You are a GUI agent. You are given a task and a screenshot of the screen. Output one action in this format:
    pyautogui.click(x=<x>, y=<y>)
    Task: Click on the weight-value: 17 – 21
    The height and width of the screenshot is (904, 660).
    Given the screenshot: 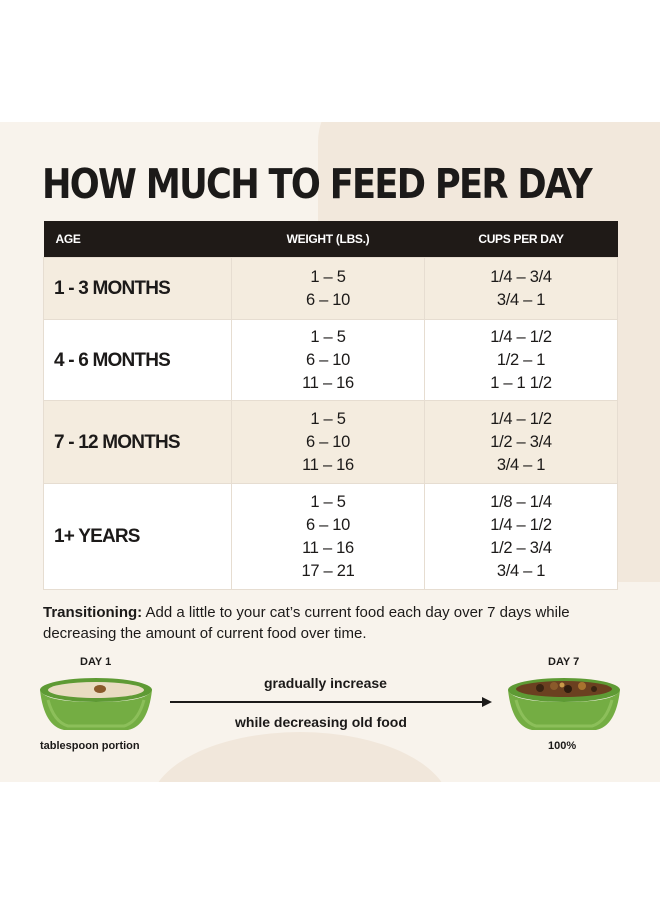 What is the action you would take?
    pyautogui.click(x=328, y=570)
    